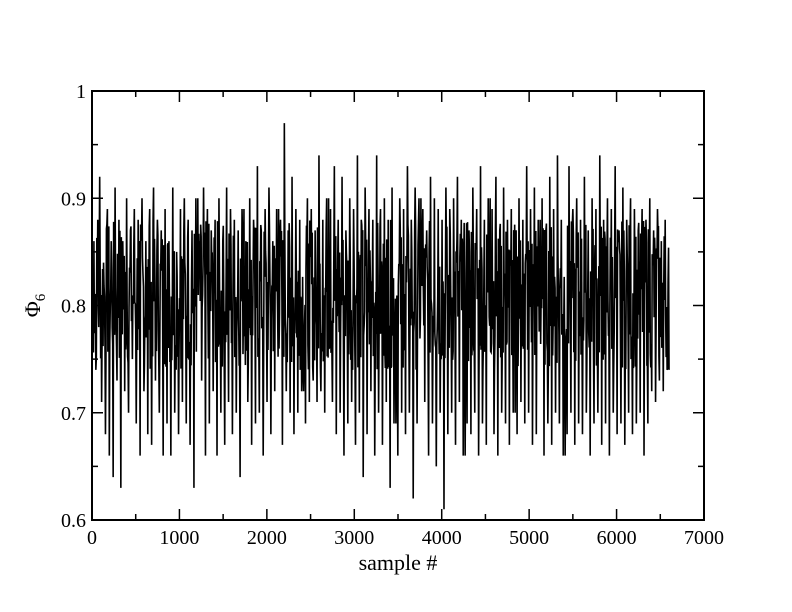  Describe the element at coordinates (73, 199) in the screenshot. I see `y-tick-label: 0.9` at that location.